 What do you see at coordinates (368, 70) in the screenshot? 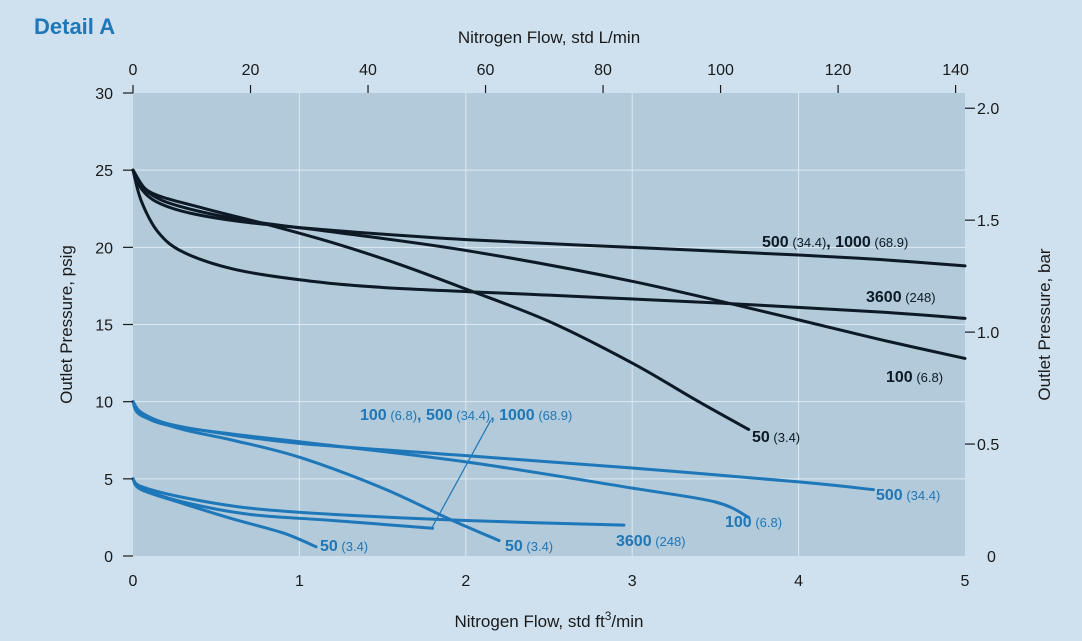
I see `x-top-tick-label: 40` at bounding box center [368, 70].